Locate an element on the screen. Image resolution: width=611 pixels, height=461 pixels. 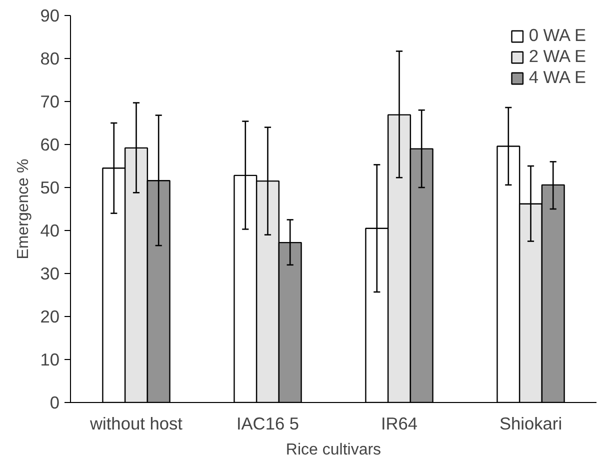
x-axis-title: Rice cultivars is located at coordinates (334, 450).